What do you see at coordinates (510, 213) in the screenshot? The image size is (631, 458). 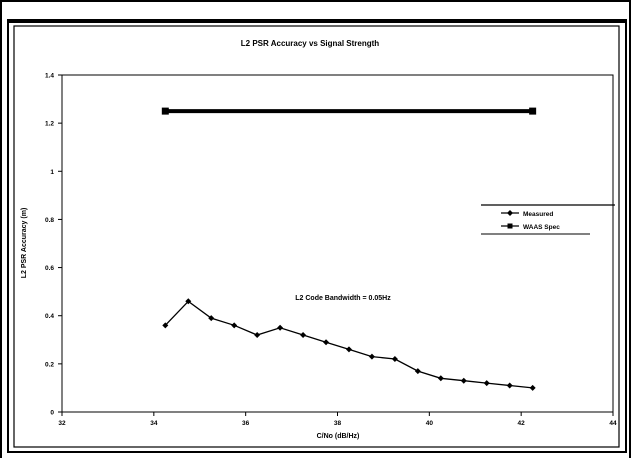 I see `legend-marker-measured` at bounding box center [510, 213].